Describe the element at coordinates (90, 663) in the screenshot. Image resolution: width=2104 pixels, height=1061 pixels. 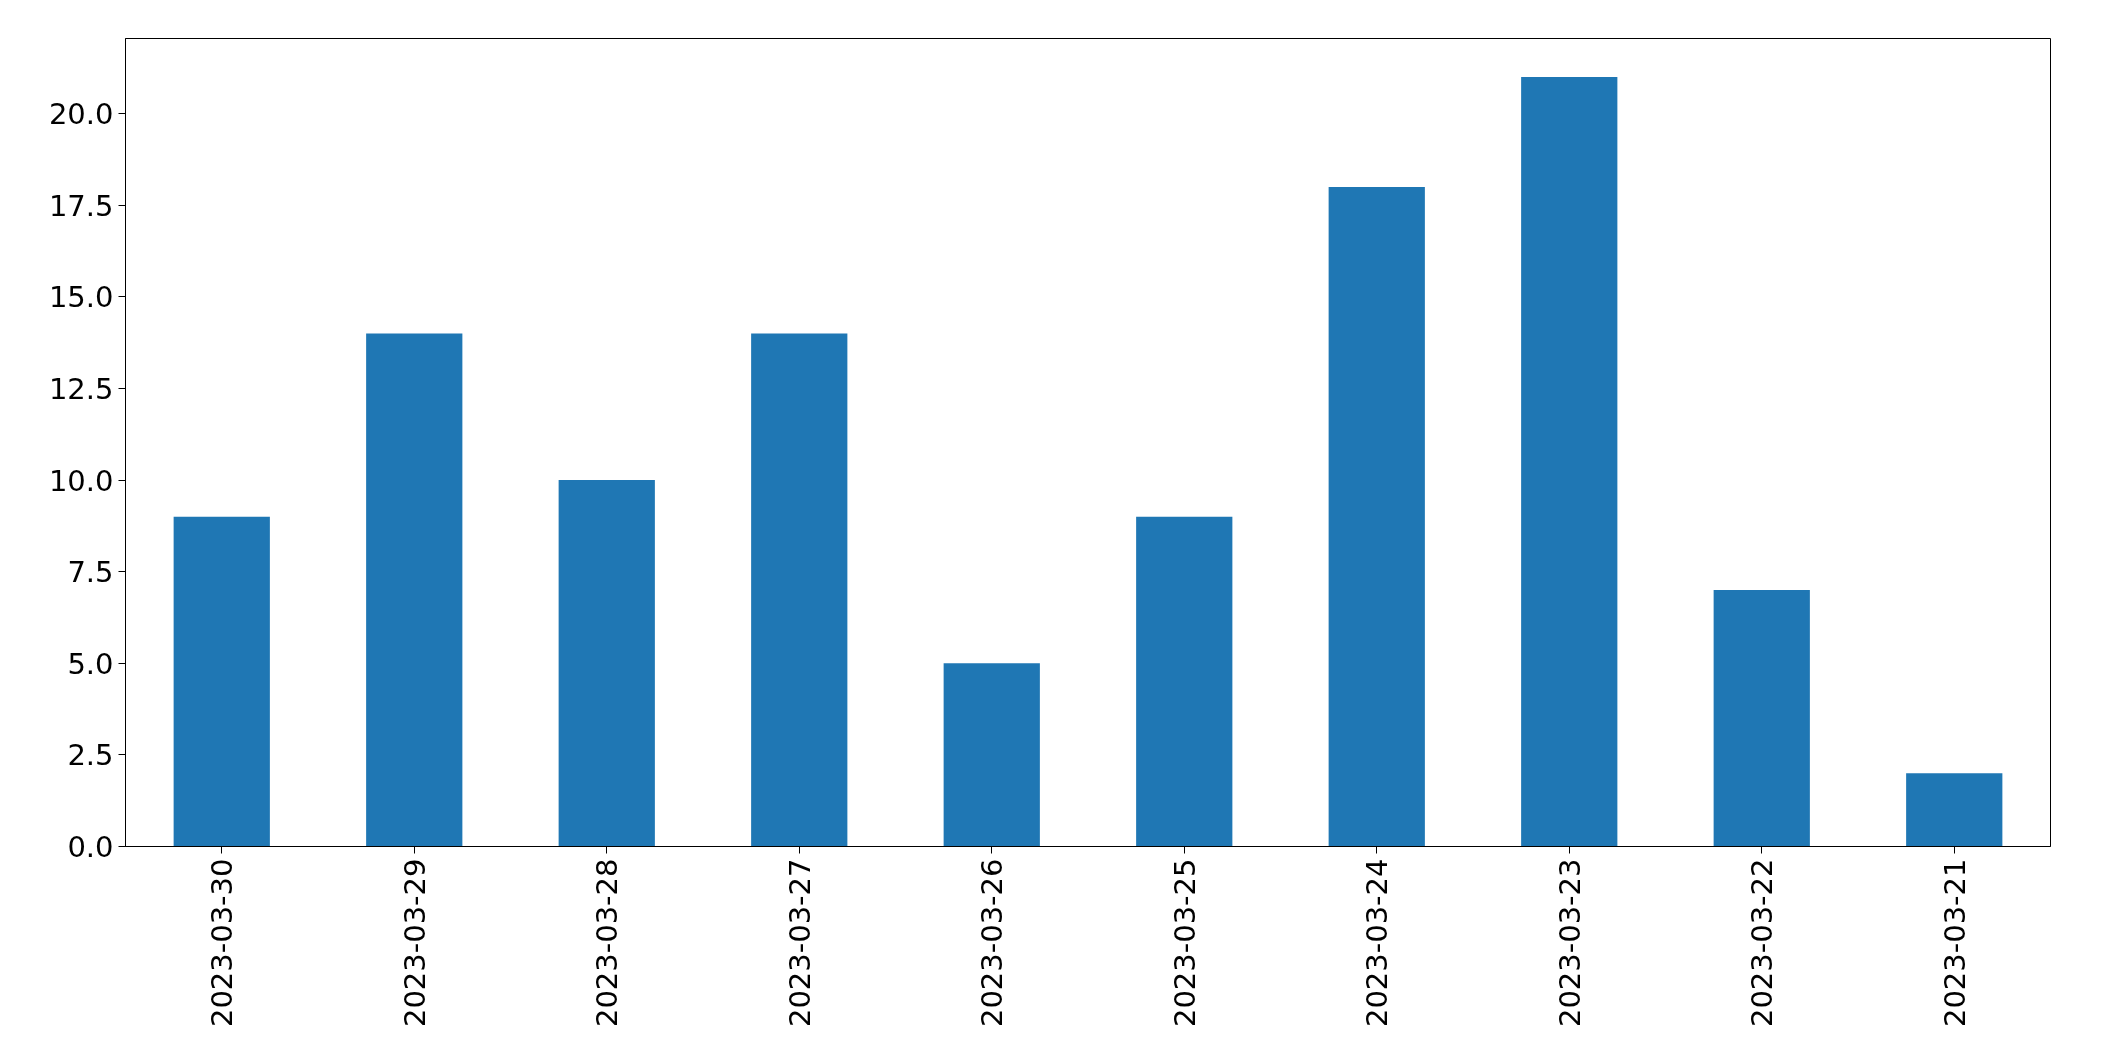
I see `y-tick-label: 5.0` at that location.